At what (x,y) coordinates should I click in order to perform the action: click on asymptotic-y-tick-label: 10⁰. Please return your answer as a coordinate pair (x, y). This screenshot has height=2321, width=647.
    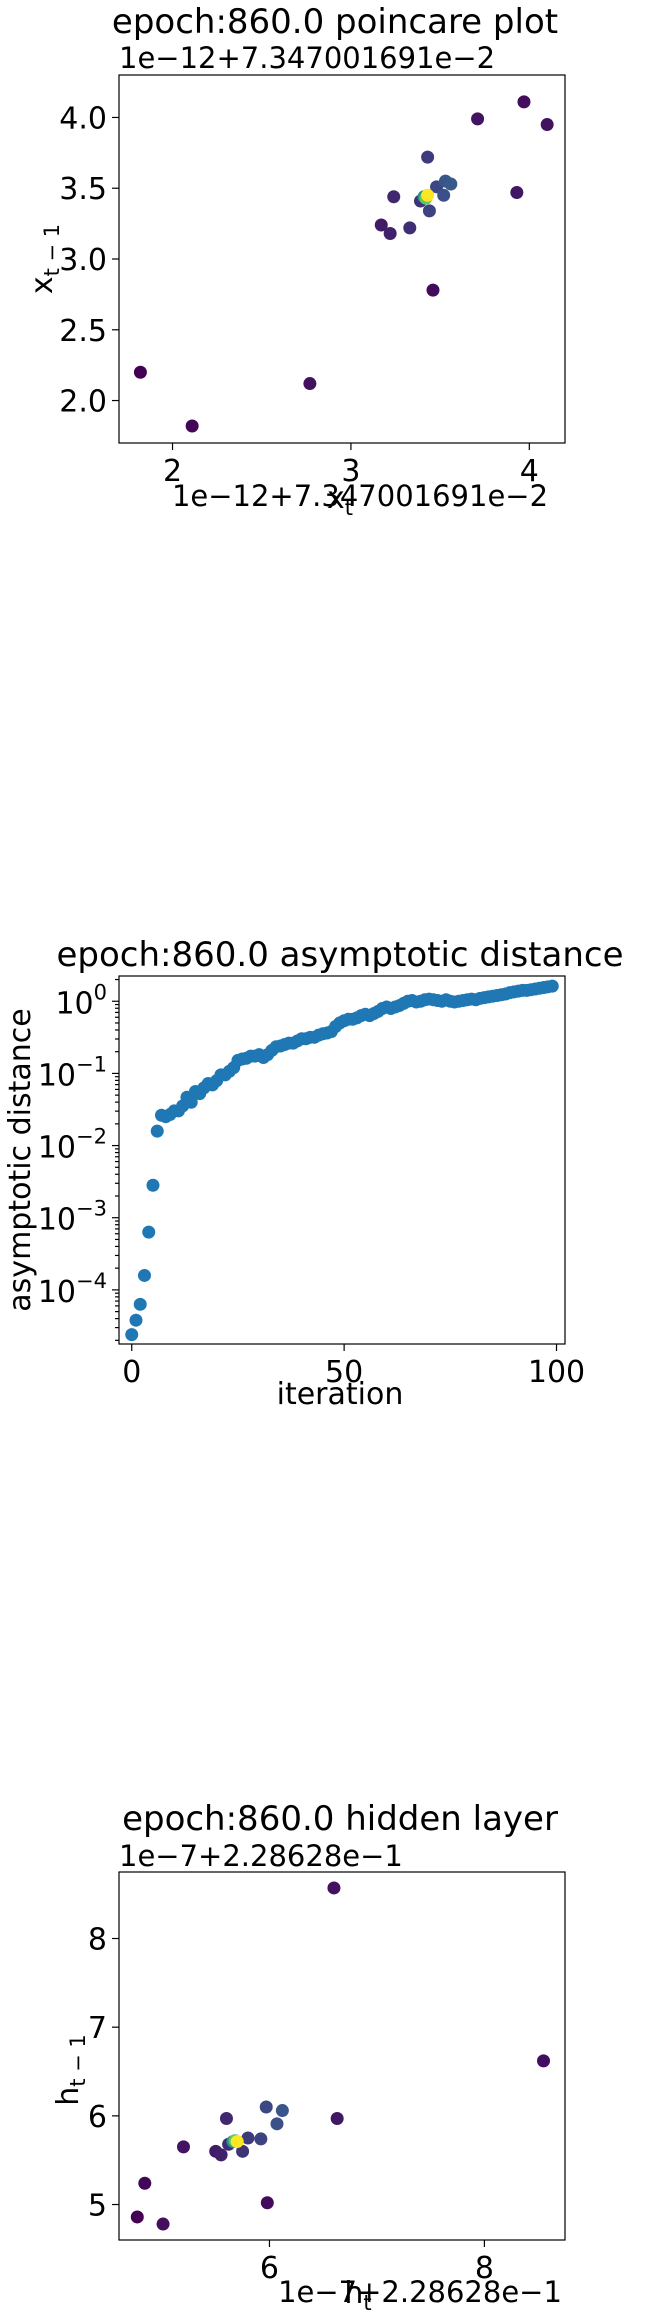
    Looking at the image, I should click on (81, 1000).